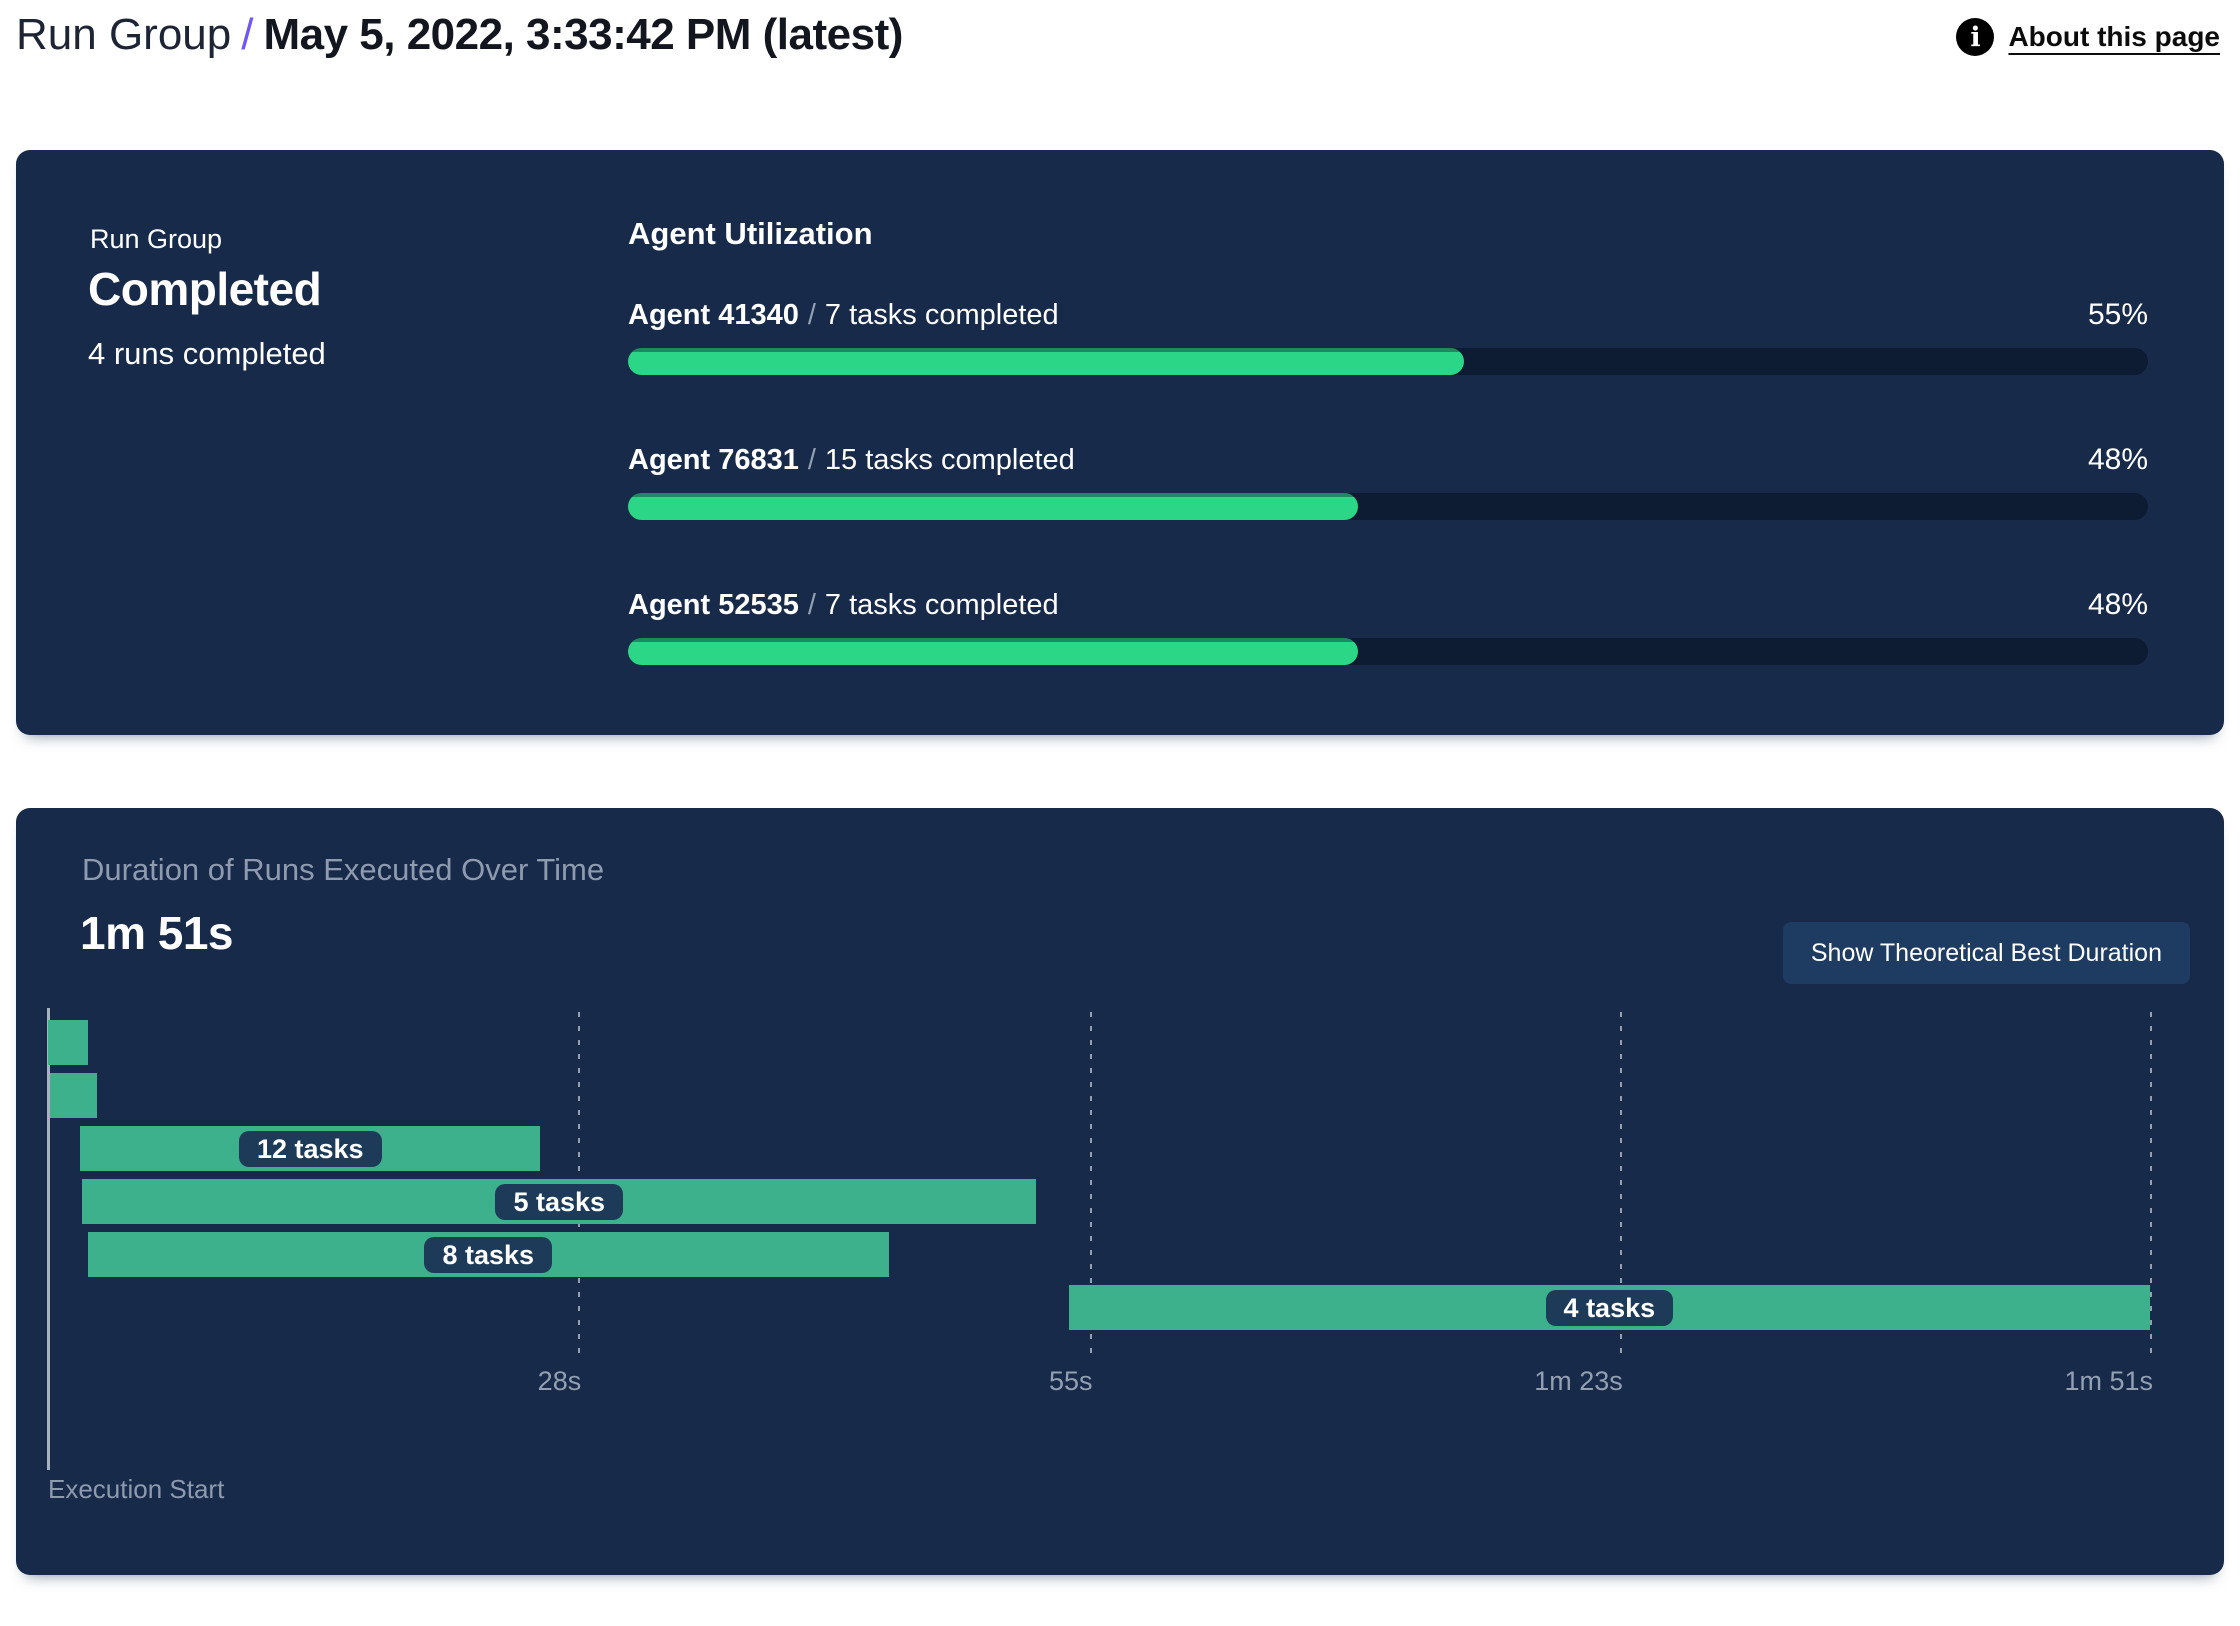  I want to click on run-bar: 4 tasks, so click(1609, 1307).